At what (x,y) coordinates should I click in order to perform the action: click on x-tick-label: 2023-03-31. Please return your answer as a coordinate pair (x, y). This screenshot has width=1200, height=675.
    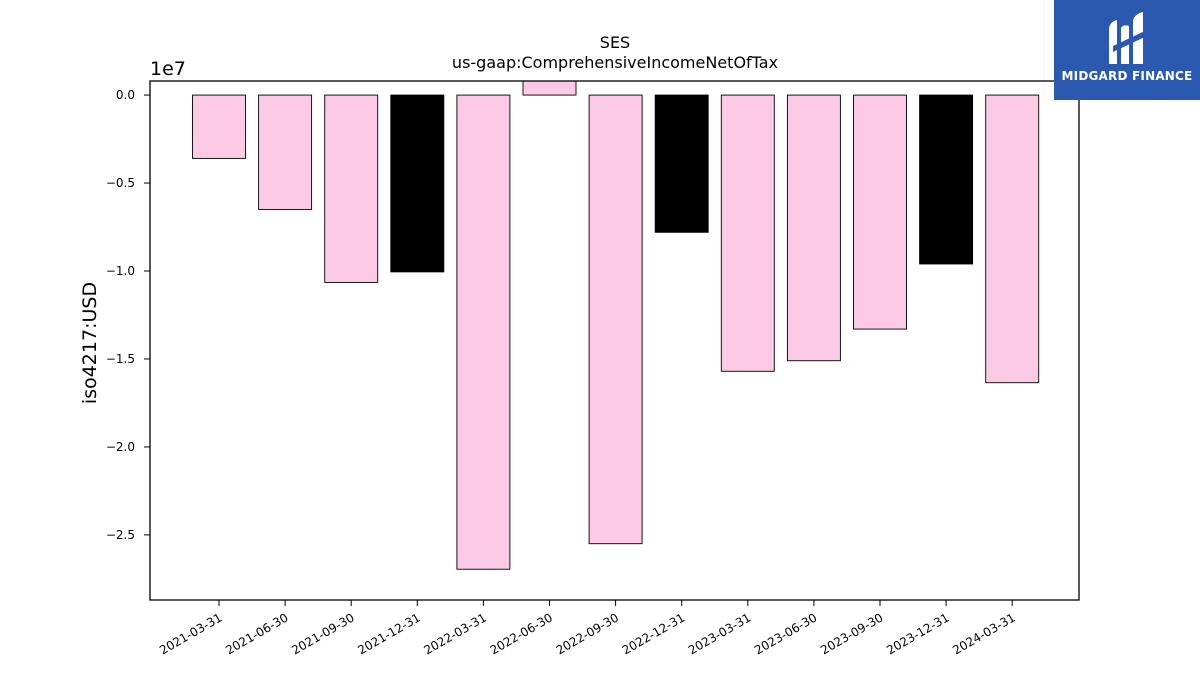
    Looking at the image, I should click on (719, 633).